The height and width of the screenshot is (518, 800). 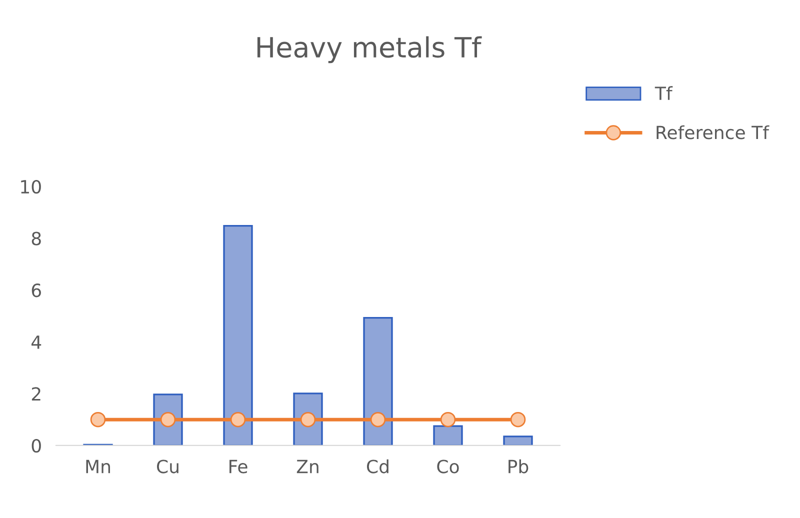 I want to click on legend-label: Tf, so click(x=663, y=93).